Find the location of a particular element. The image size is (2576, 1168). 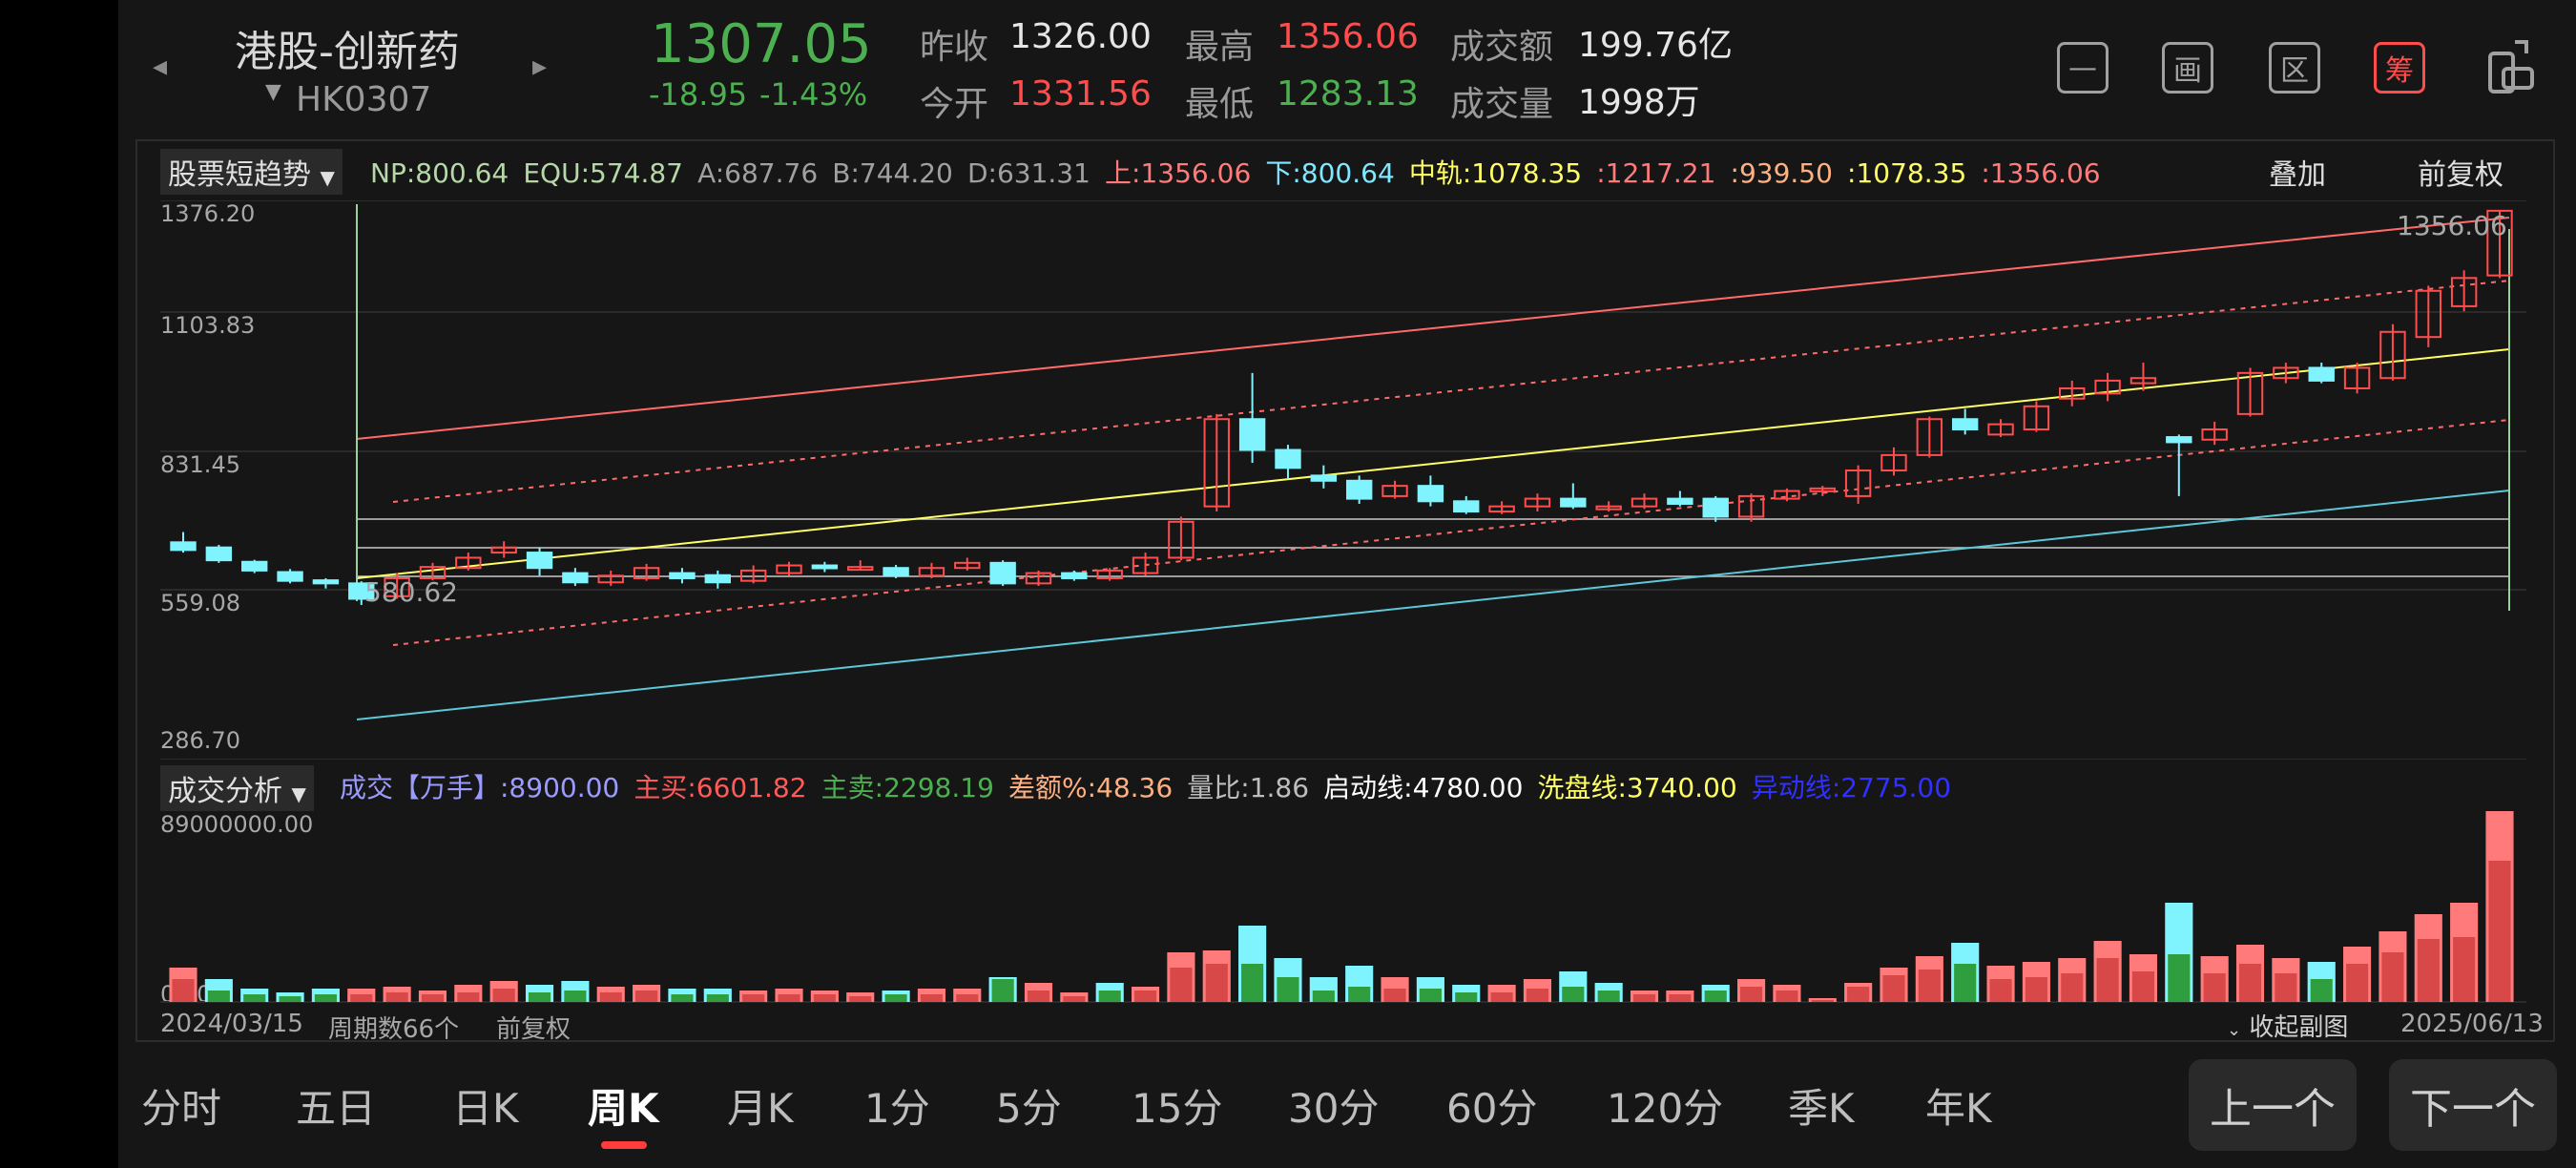

adjust-button: 前复权 is located at coordinates (2460, 172).